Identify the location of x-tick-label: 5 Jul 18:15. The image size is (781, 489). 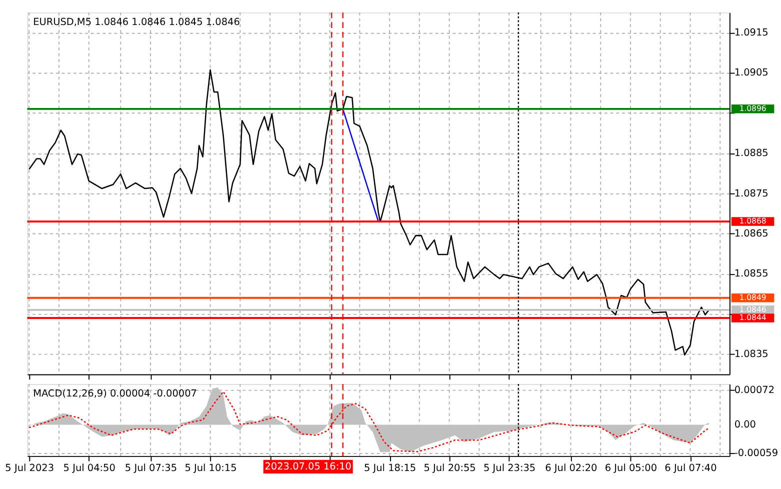
(390, 468).